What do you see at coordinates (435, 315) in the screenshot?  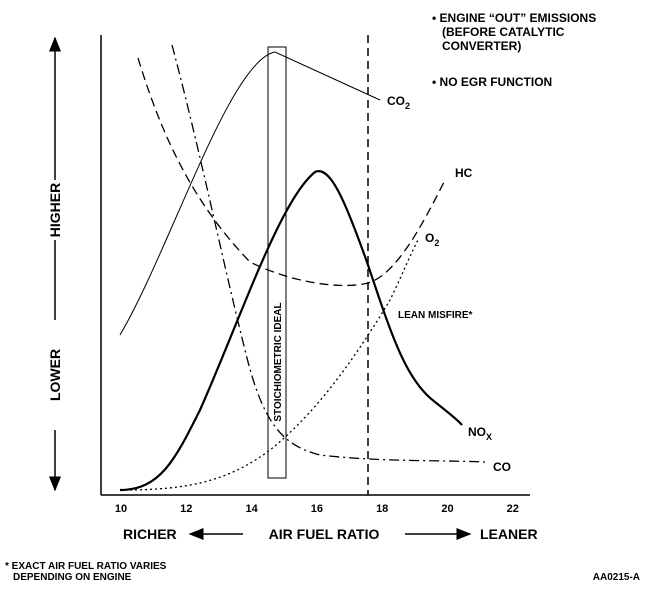 I see `lean-misfire-label: LEAN MISFIRE*` at bounding box center [435, 315].